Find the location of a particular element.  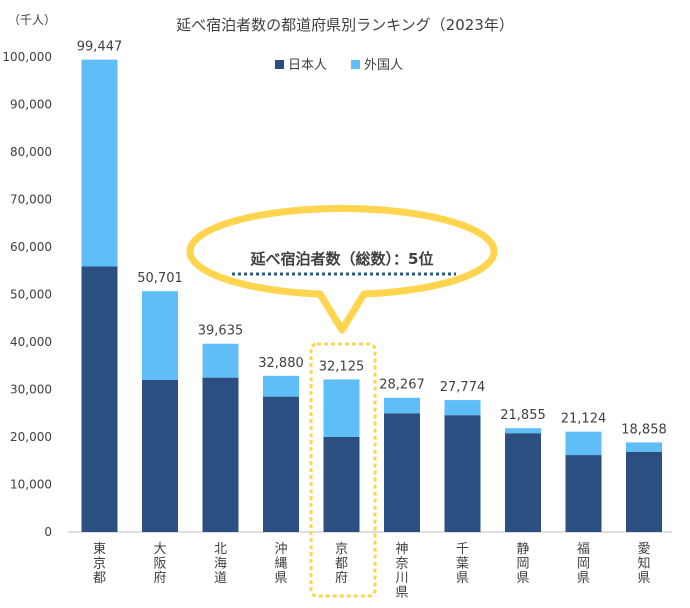

y-tick-label: 0 is located at coordinates (48, 532).